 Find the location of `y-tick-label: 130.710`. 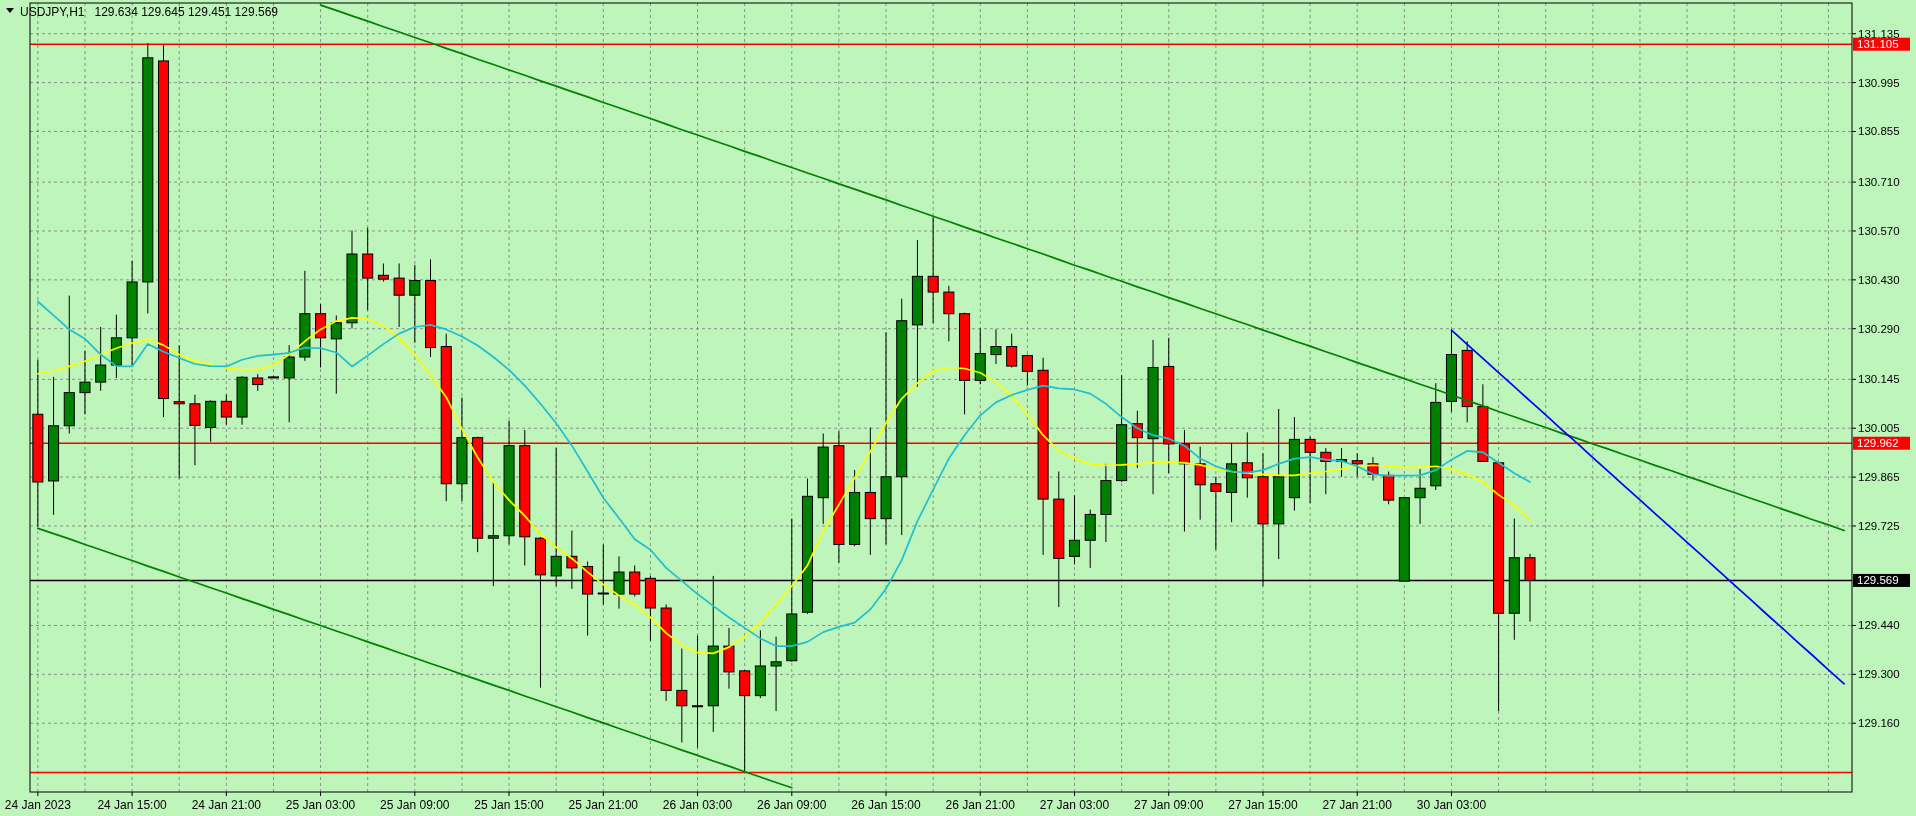

y-tick-label: 130.710 is located at coordinates (1879, 182).